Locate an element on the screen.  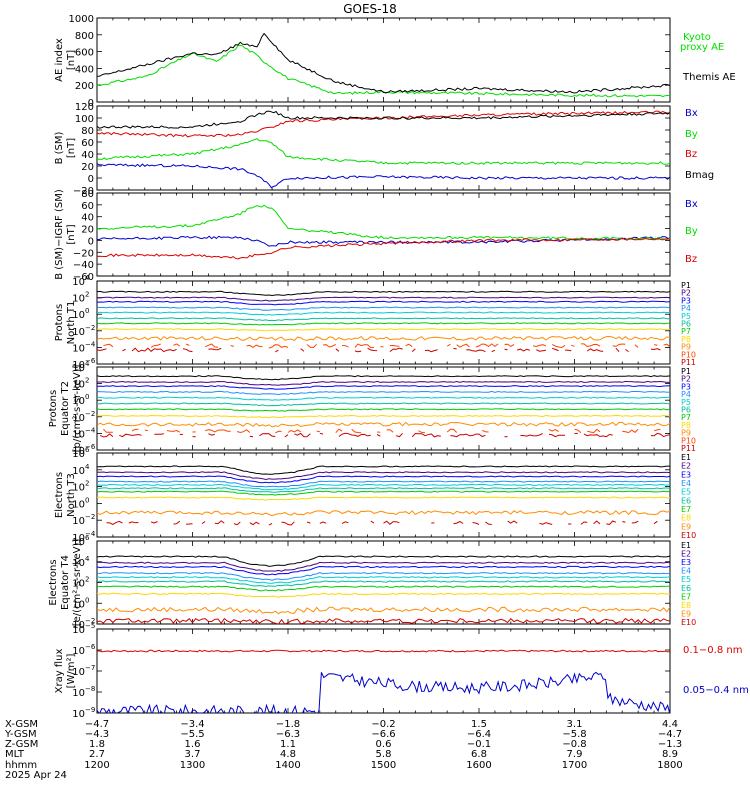
channel-line-e3 is located at coordinates (383, 570).